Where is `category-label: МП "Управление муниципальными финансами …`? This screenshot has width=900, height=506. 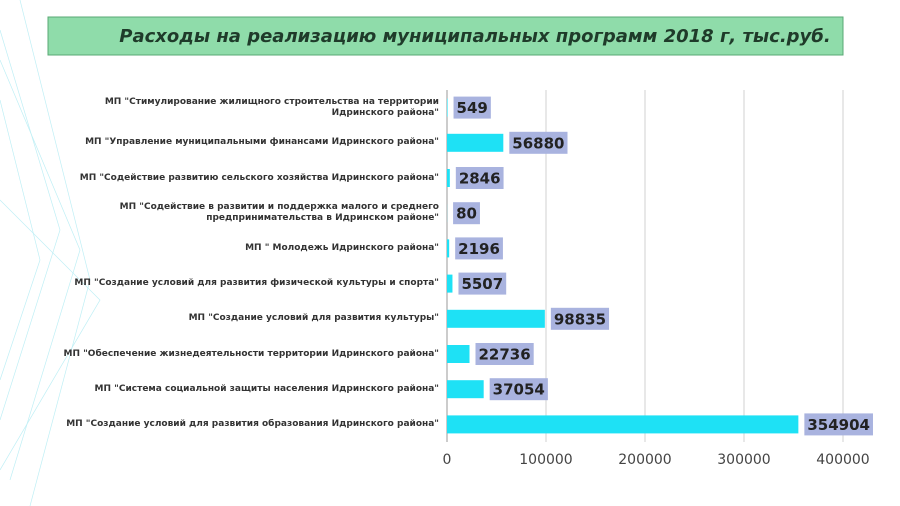 category-label: МП "Управление муниципальными финансами … is located at coordinates (262, 142).